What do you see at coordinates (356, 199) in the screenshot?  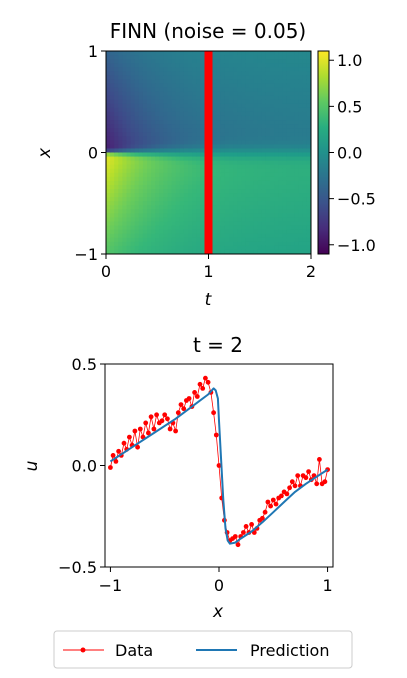 I see `colorbar-tick-label: −0.5` at bounding box center [356, 199].